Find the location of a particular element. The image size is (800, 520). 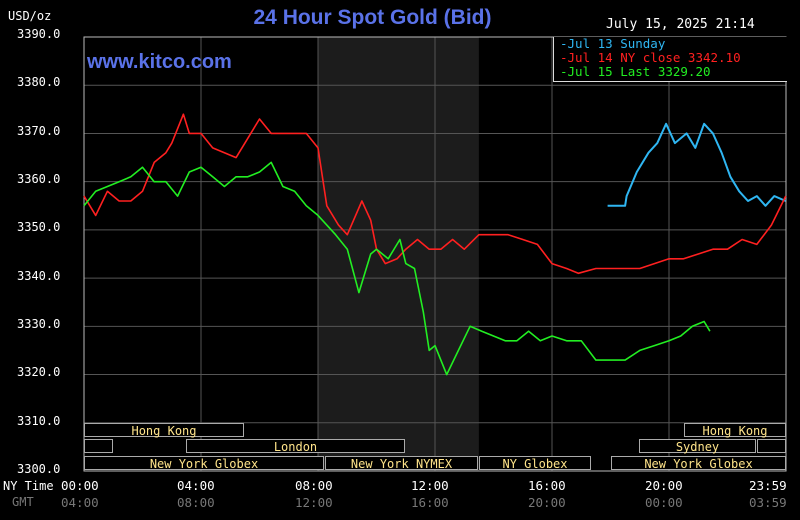

x-tick-gmt: 16:00 is located at coordinates (430, 502).